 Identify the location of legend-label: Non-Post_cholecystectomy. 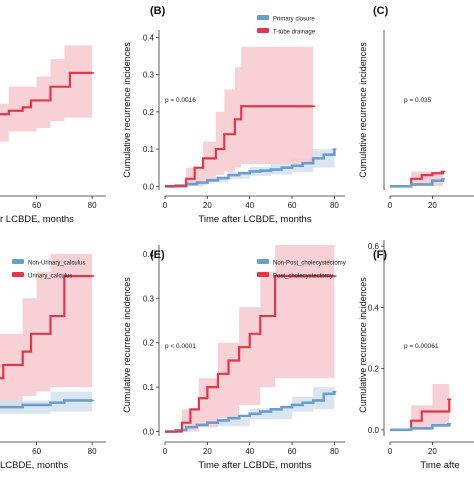
(309, 264).